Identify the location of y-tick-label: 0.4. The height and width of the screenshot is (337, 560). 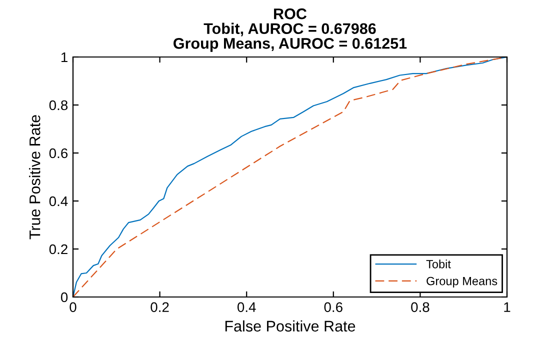
(58, 201).